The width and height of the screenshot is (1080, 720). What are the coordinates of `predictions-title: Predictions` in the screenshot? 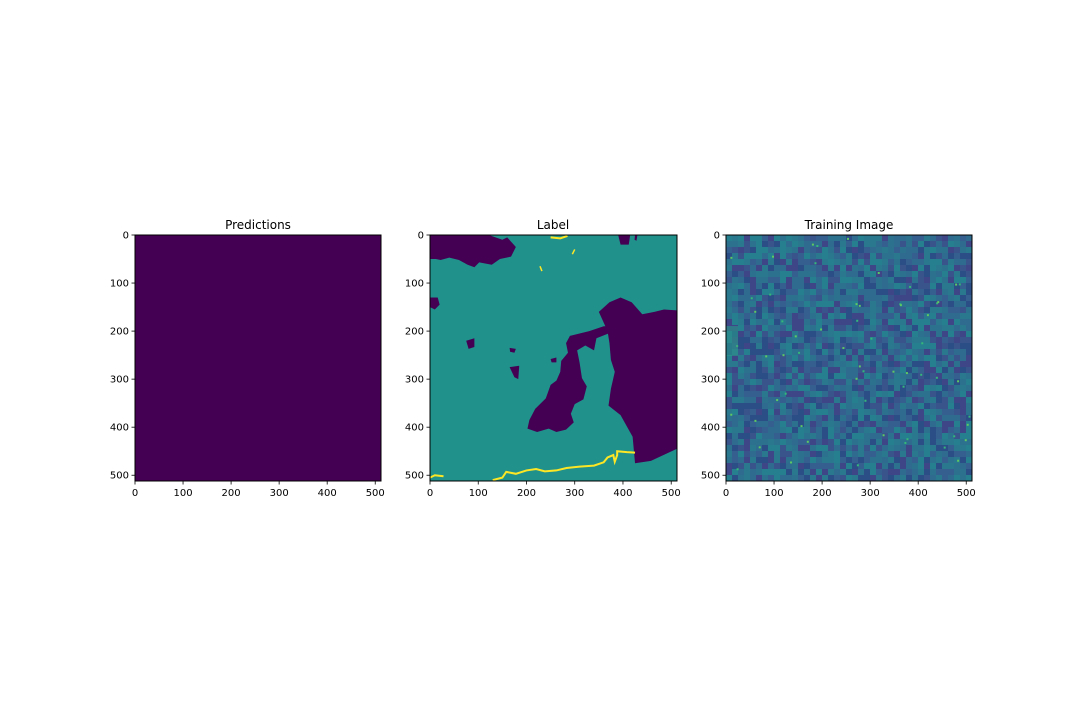 It's located at (258, 225).